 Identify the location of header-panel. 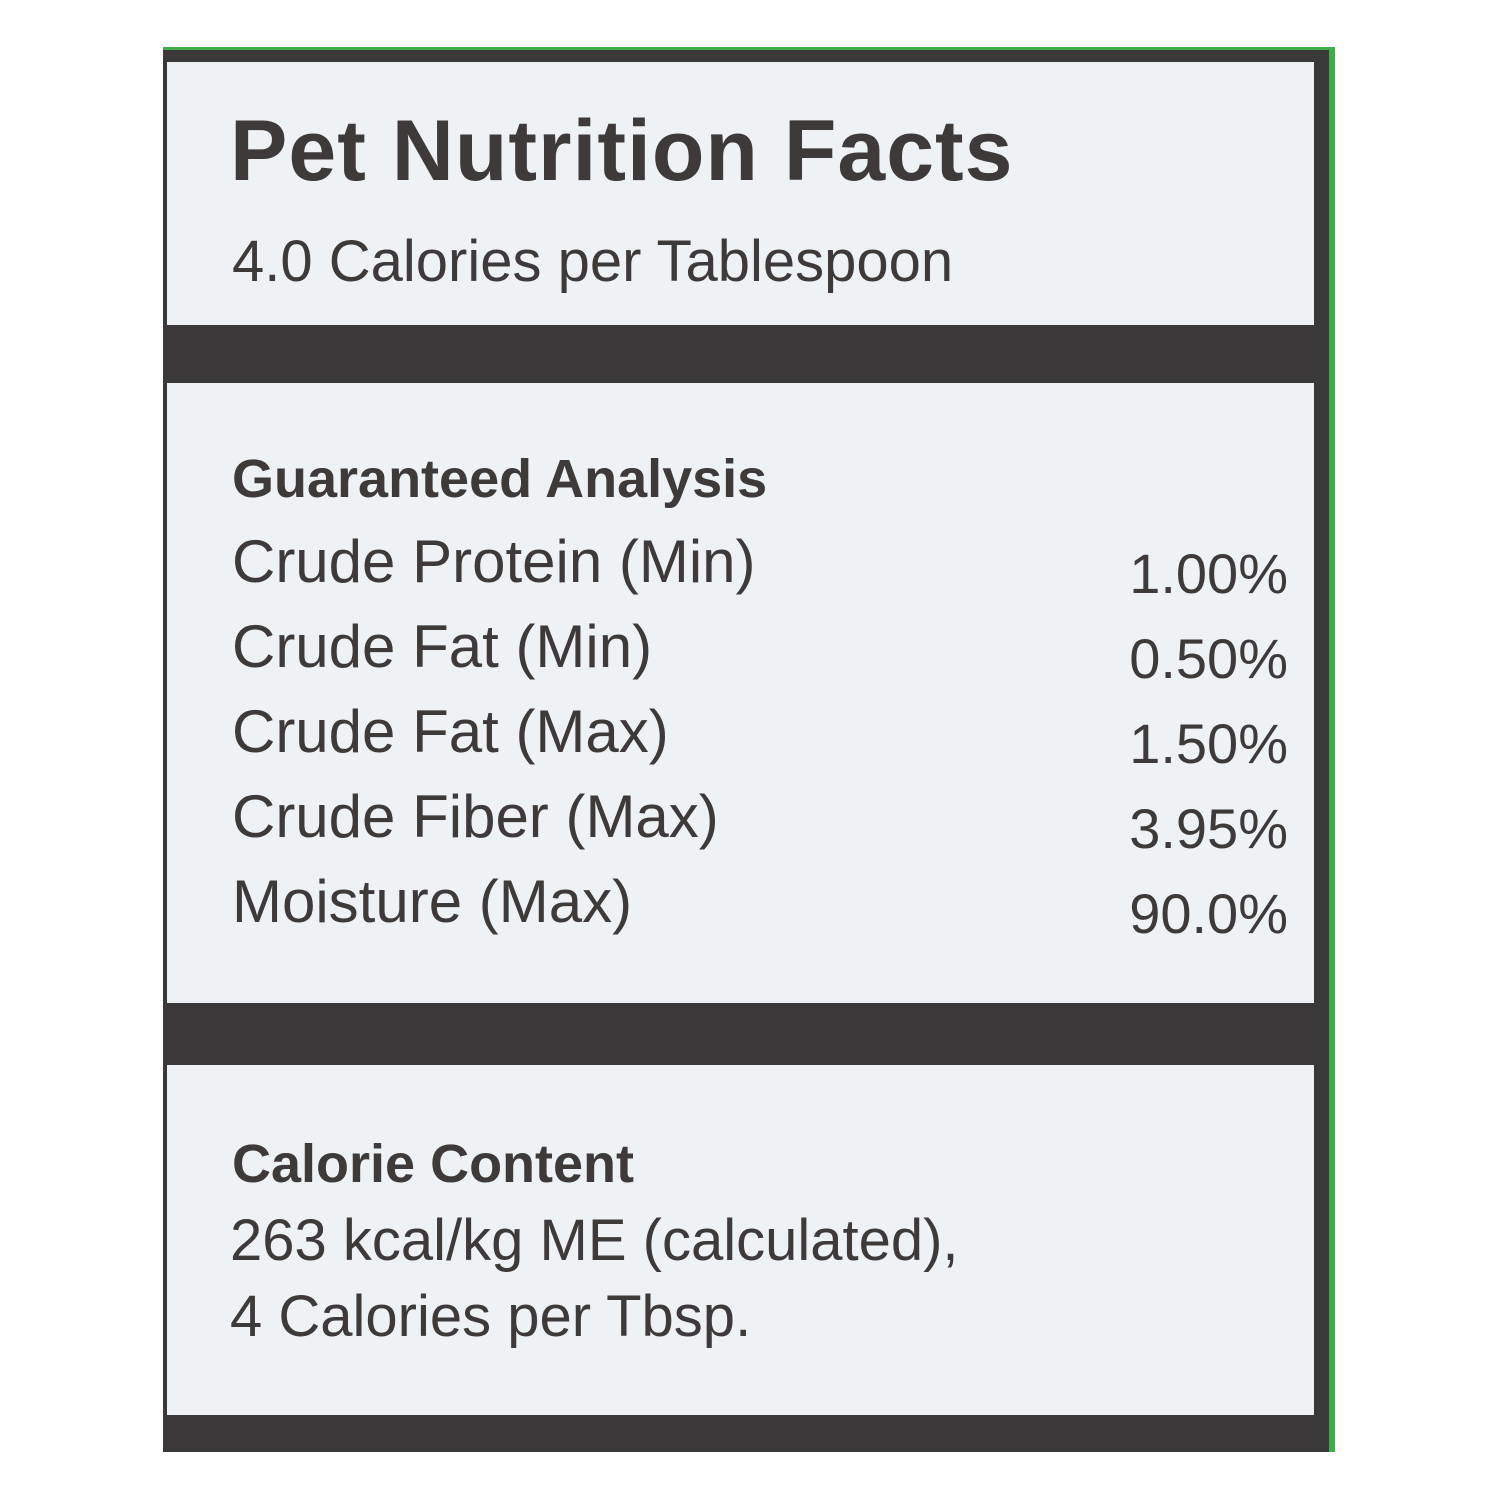
(740, 193).